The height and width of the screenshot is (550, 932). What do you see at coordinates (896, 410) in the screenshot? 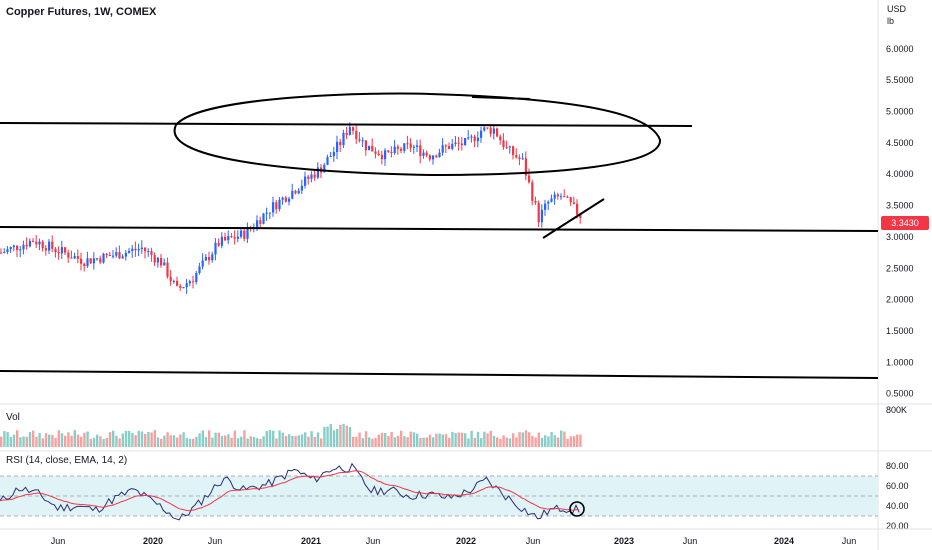
I see `volume-scale-label: 800K` at bounding box center [896, 410].